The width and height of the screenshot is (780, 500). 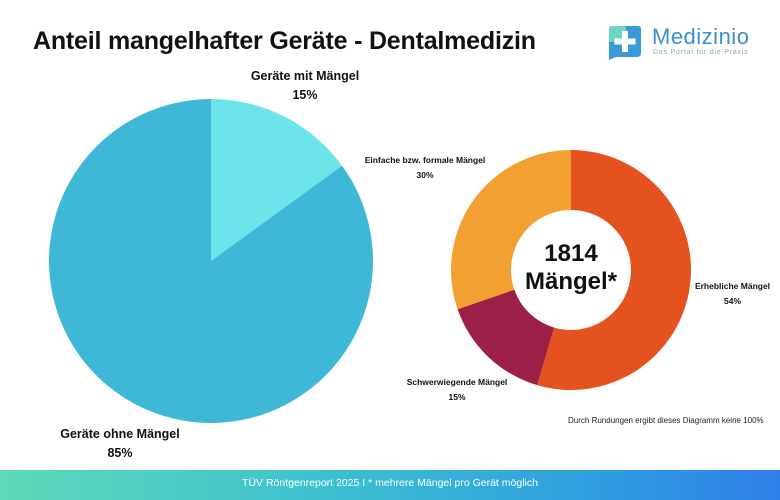 What do you see at coordinates (701, 52) in the screenshot?
I see `logo-tagline: Das Portal für die Praxis` at bounding box center [701, 52].